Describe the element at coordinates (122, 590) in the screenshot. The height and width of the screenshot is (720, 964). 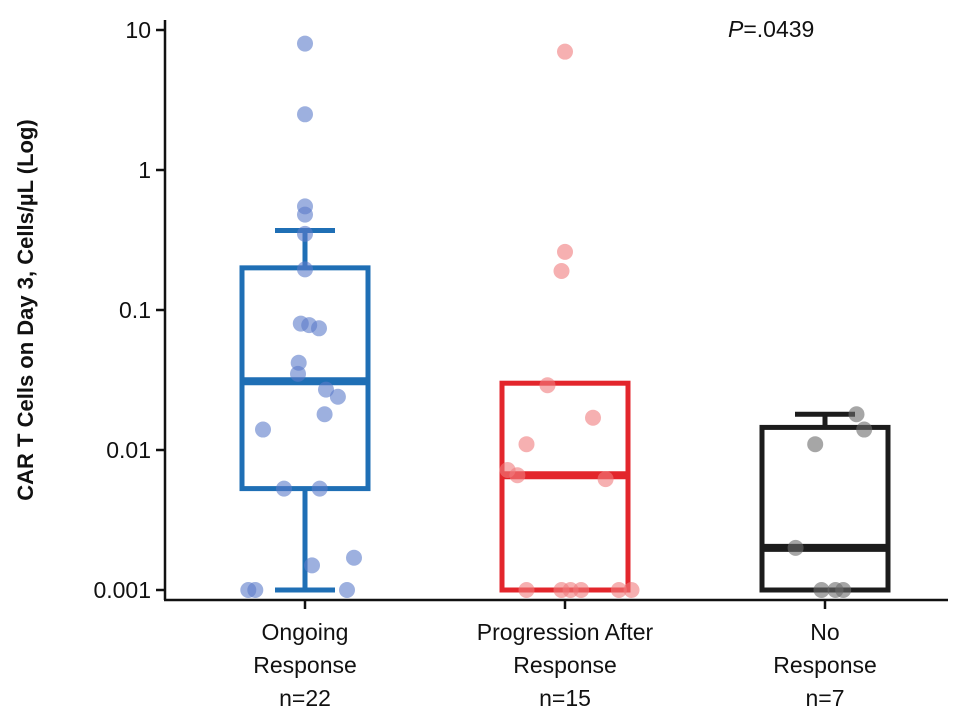
I see `y-tick-label: 0.001` at that location.